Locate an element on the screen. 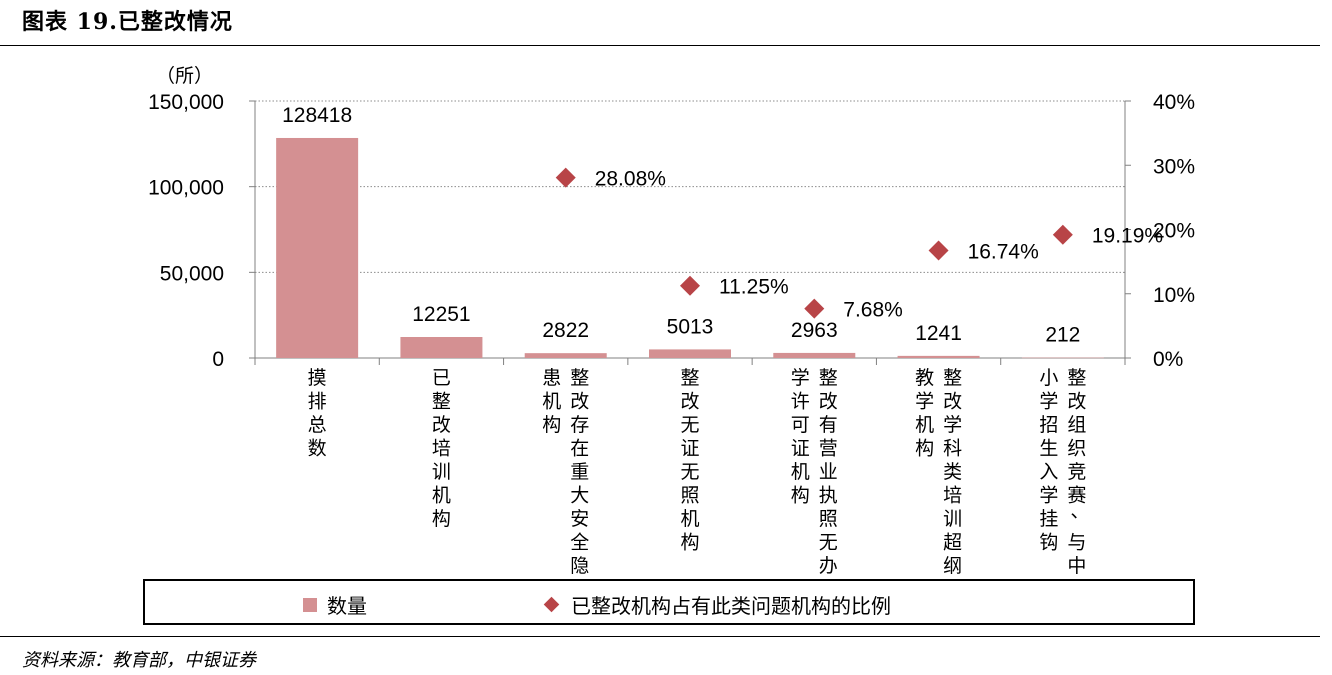 The image size is (1332, 675). source-note: 资料来源：教育部，中银证券 is located at coordinates (139, 660).